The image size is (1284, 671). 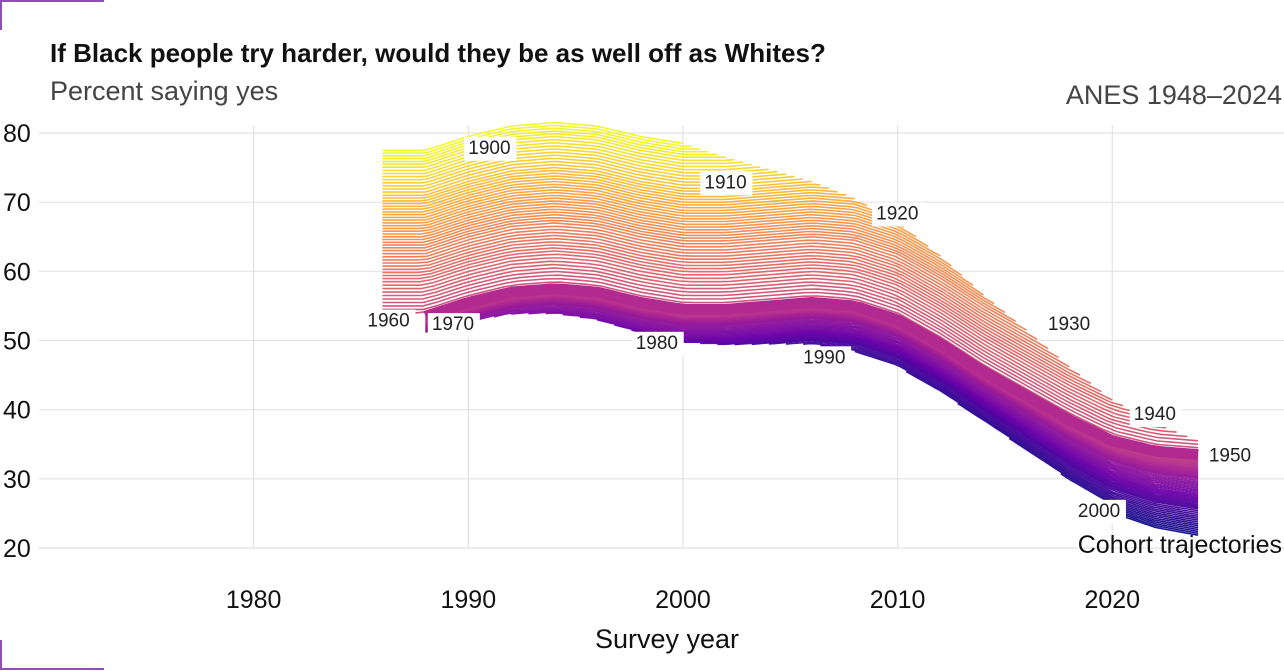 What do you see at coordinates (254, 600) in the screenshot?
I see `x-tick-label: 1980` at bounding box center [254, 600].